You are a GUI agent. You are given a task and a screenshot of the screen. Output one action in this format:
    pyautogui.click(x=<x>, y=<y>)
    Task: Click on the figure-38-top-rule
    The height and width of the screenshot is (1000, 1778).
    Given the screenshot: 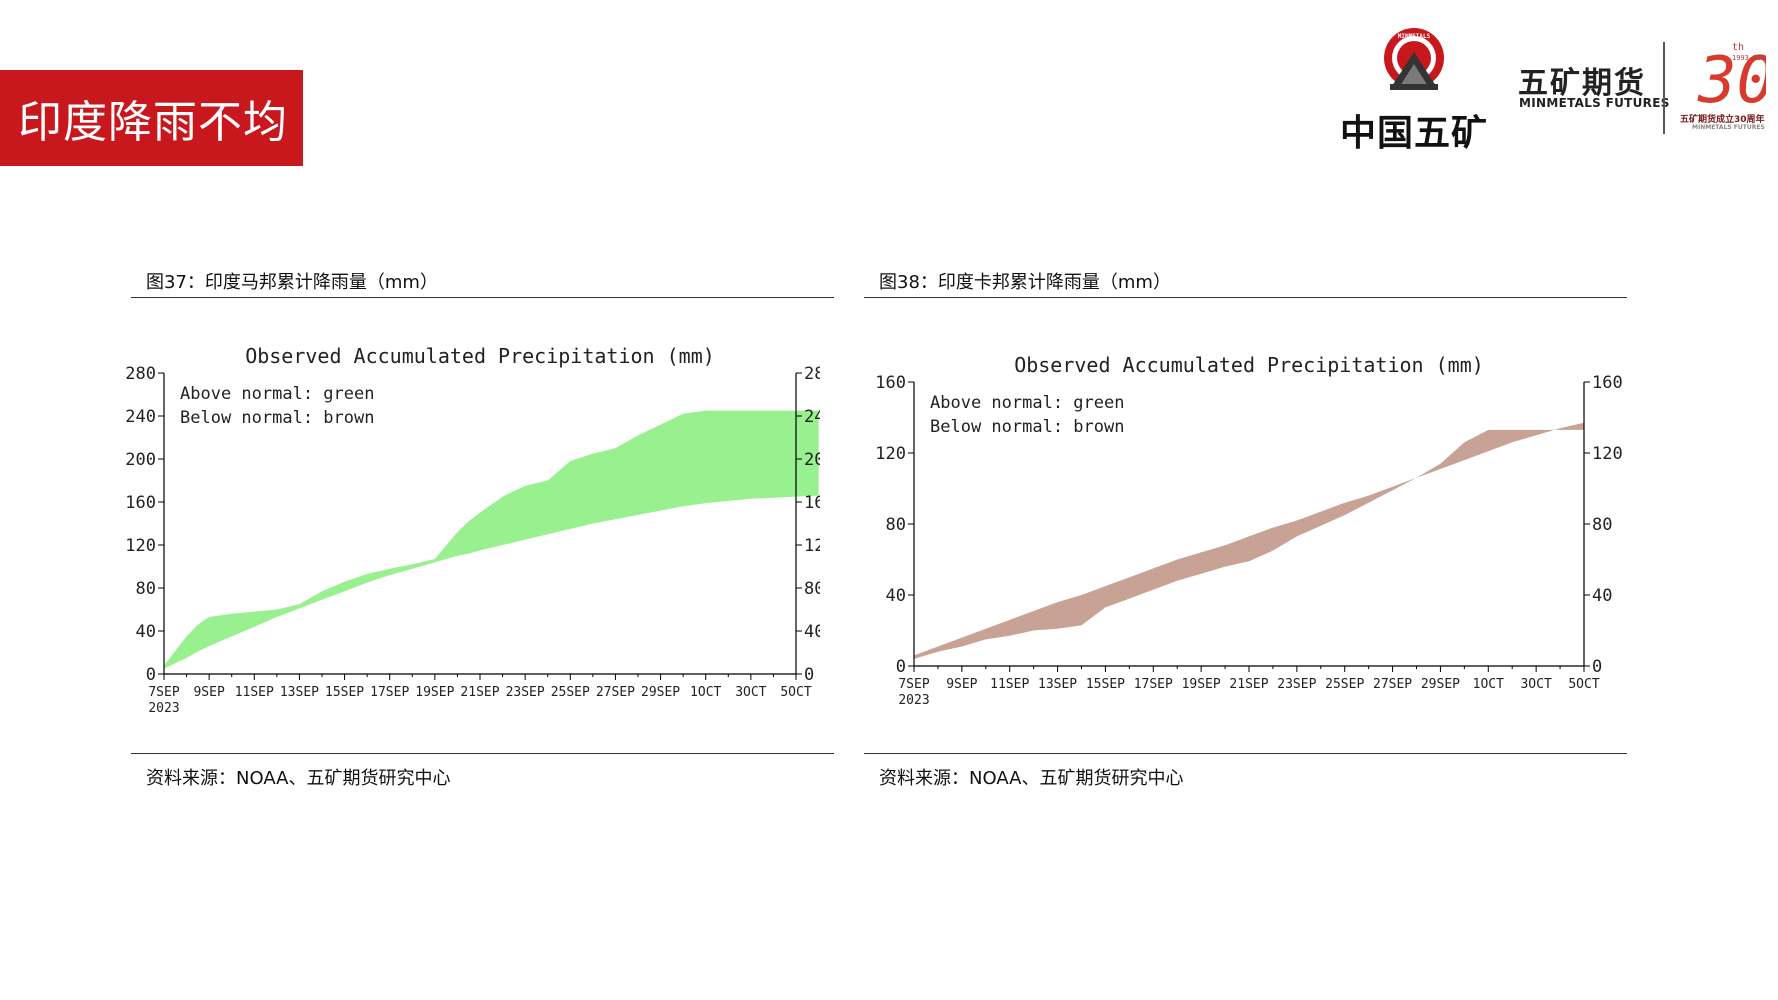 What is the action you would take?
    pyautogui.click(x=1245, y=297)
    